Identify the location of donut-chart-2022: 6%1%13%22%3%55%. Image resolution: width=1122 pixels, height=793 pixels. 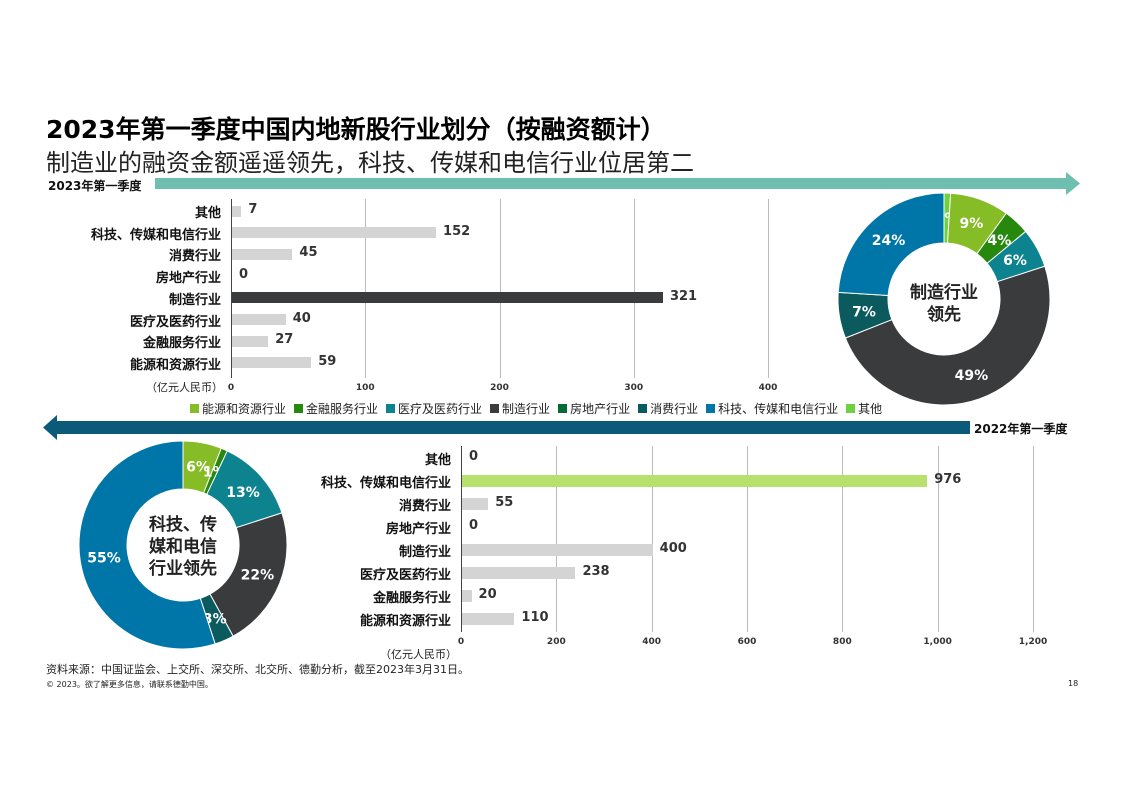
(183, 545).